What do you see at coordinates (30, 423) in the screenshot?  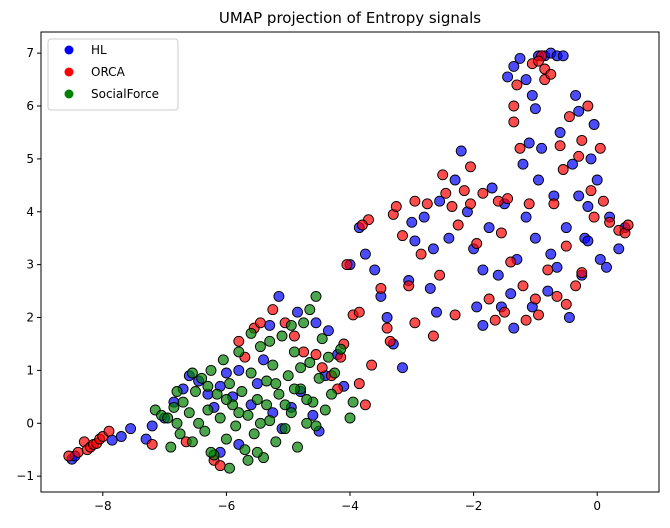 I see `y-tick-label: 0` at bounding box center [30, 423].